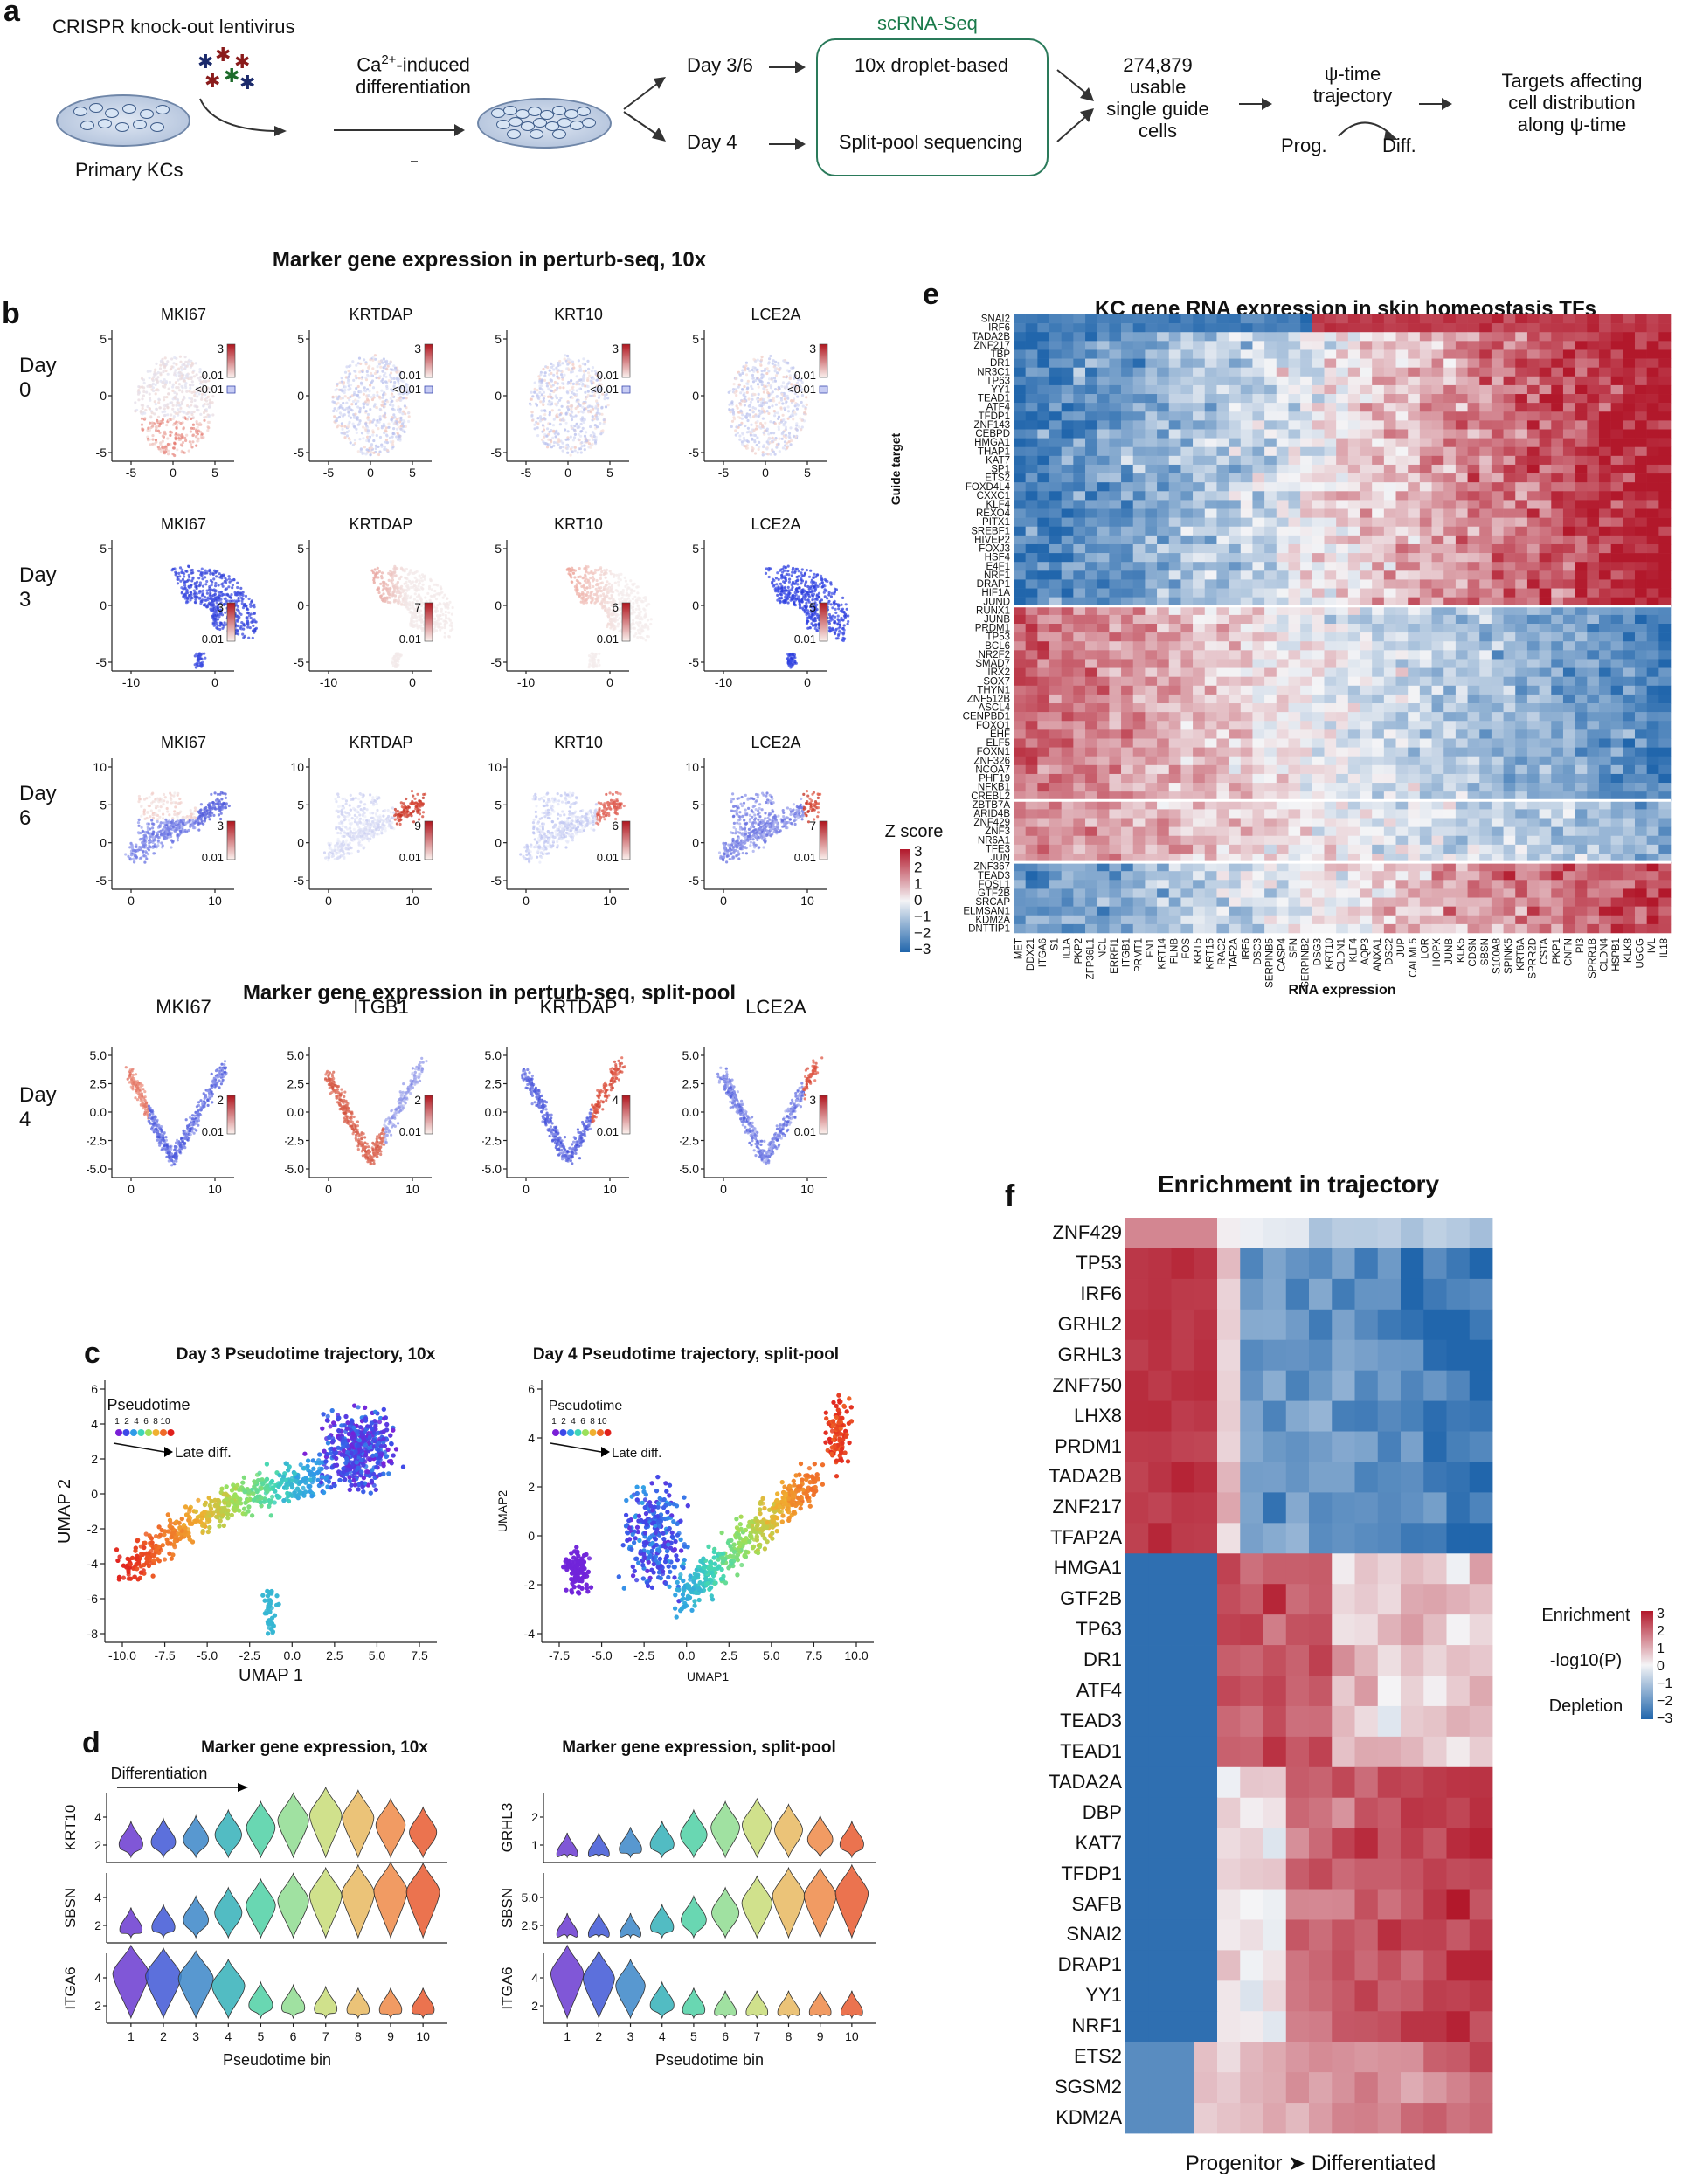  I want to click on day-label-day0: Day 0, so click(38, 378).